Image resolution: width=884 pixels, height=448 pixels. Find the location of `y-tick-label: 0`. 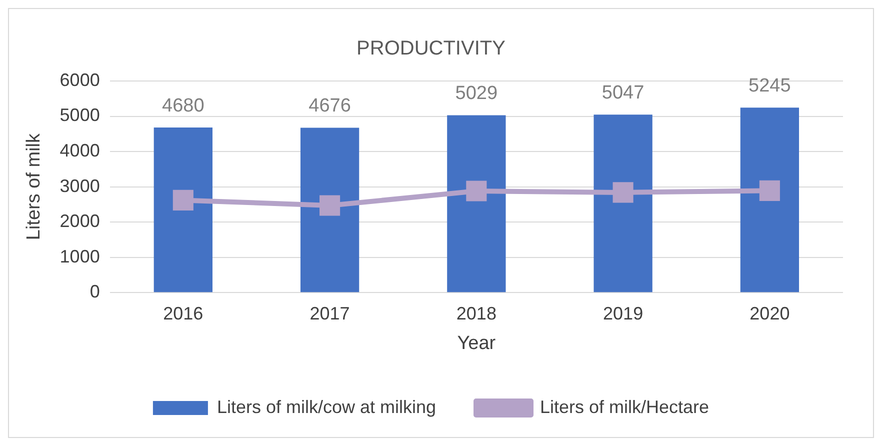

y-tick-label: 0 is located at coordinates (95, 292).